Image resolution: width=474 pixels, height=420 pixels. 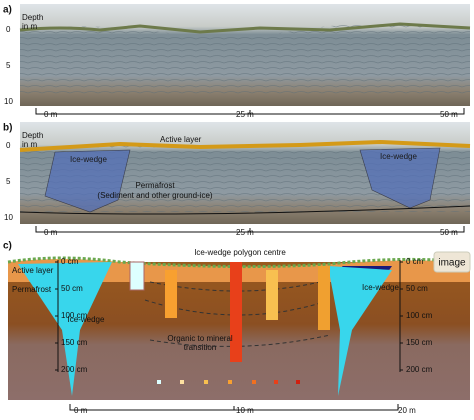 I want to click on badge-label: image, so click(x=452, y=263).